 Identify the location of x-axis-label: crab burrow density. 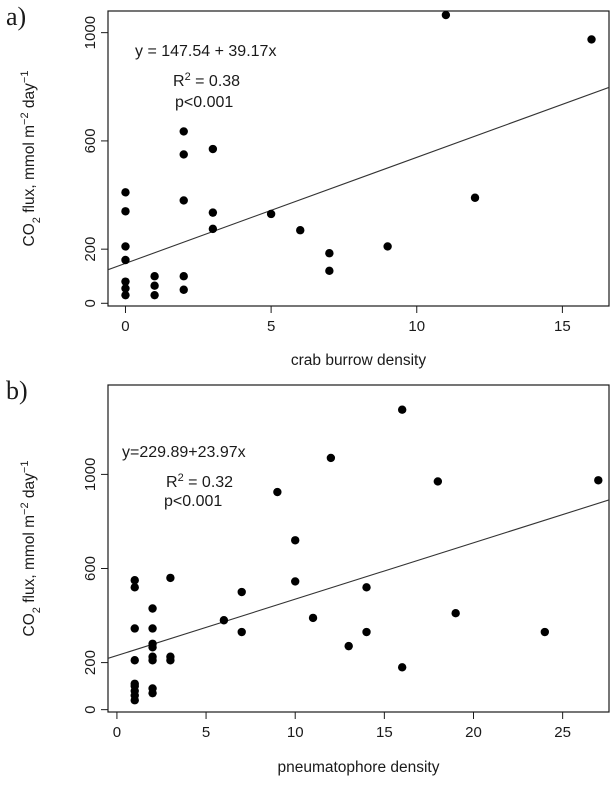
(359, 360).